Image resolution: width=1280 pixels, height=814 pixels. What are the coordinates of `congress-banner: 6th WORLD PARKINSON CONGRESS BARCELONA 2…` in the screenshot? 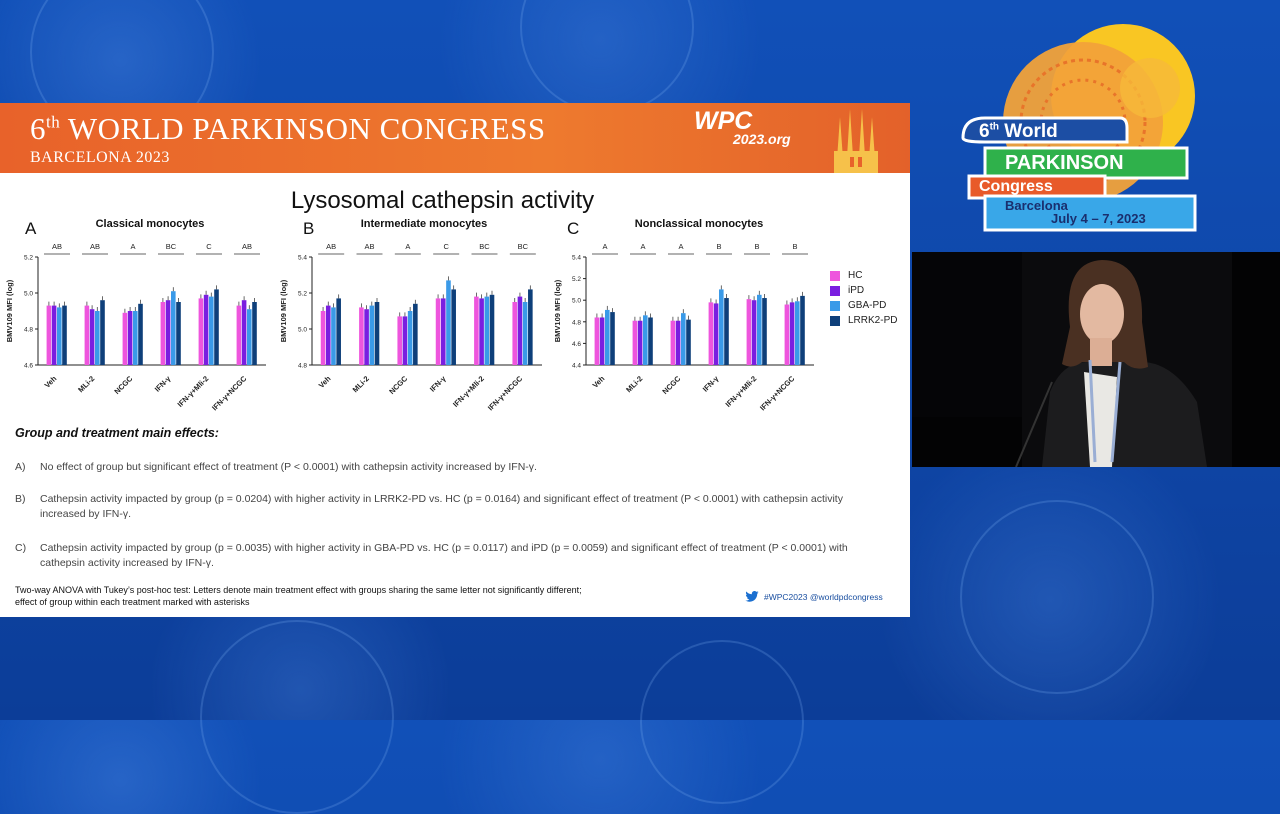 It's located at (455, 138).